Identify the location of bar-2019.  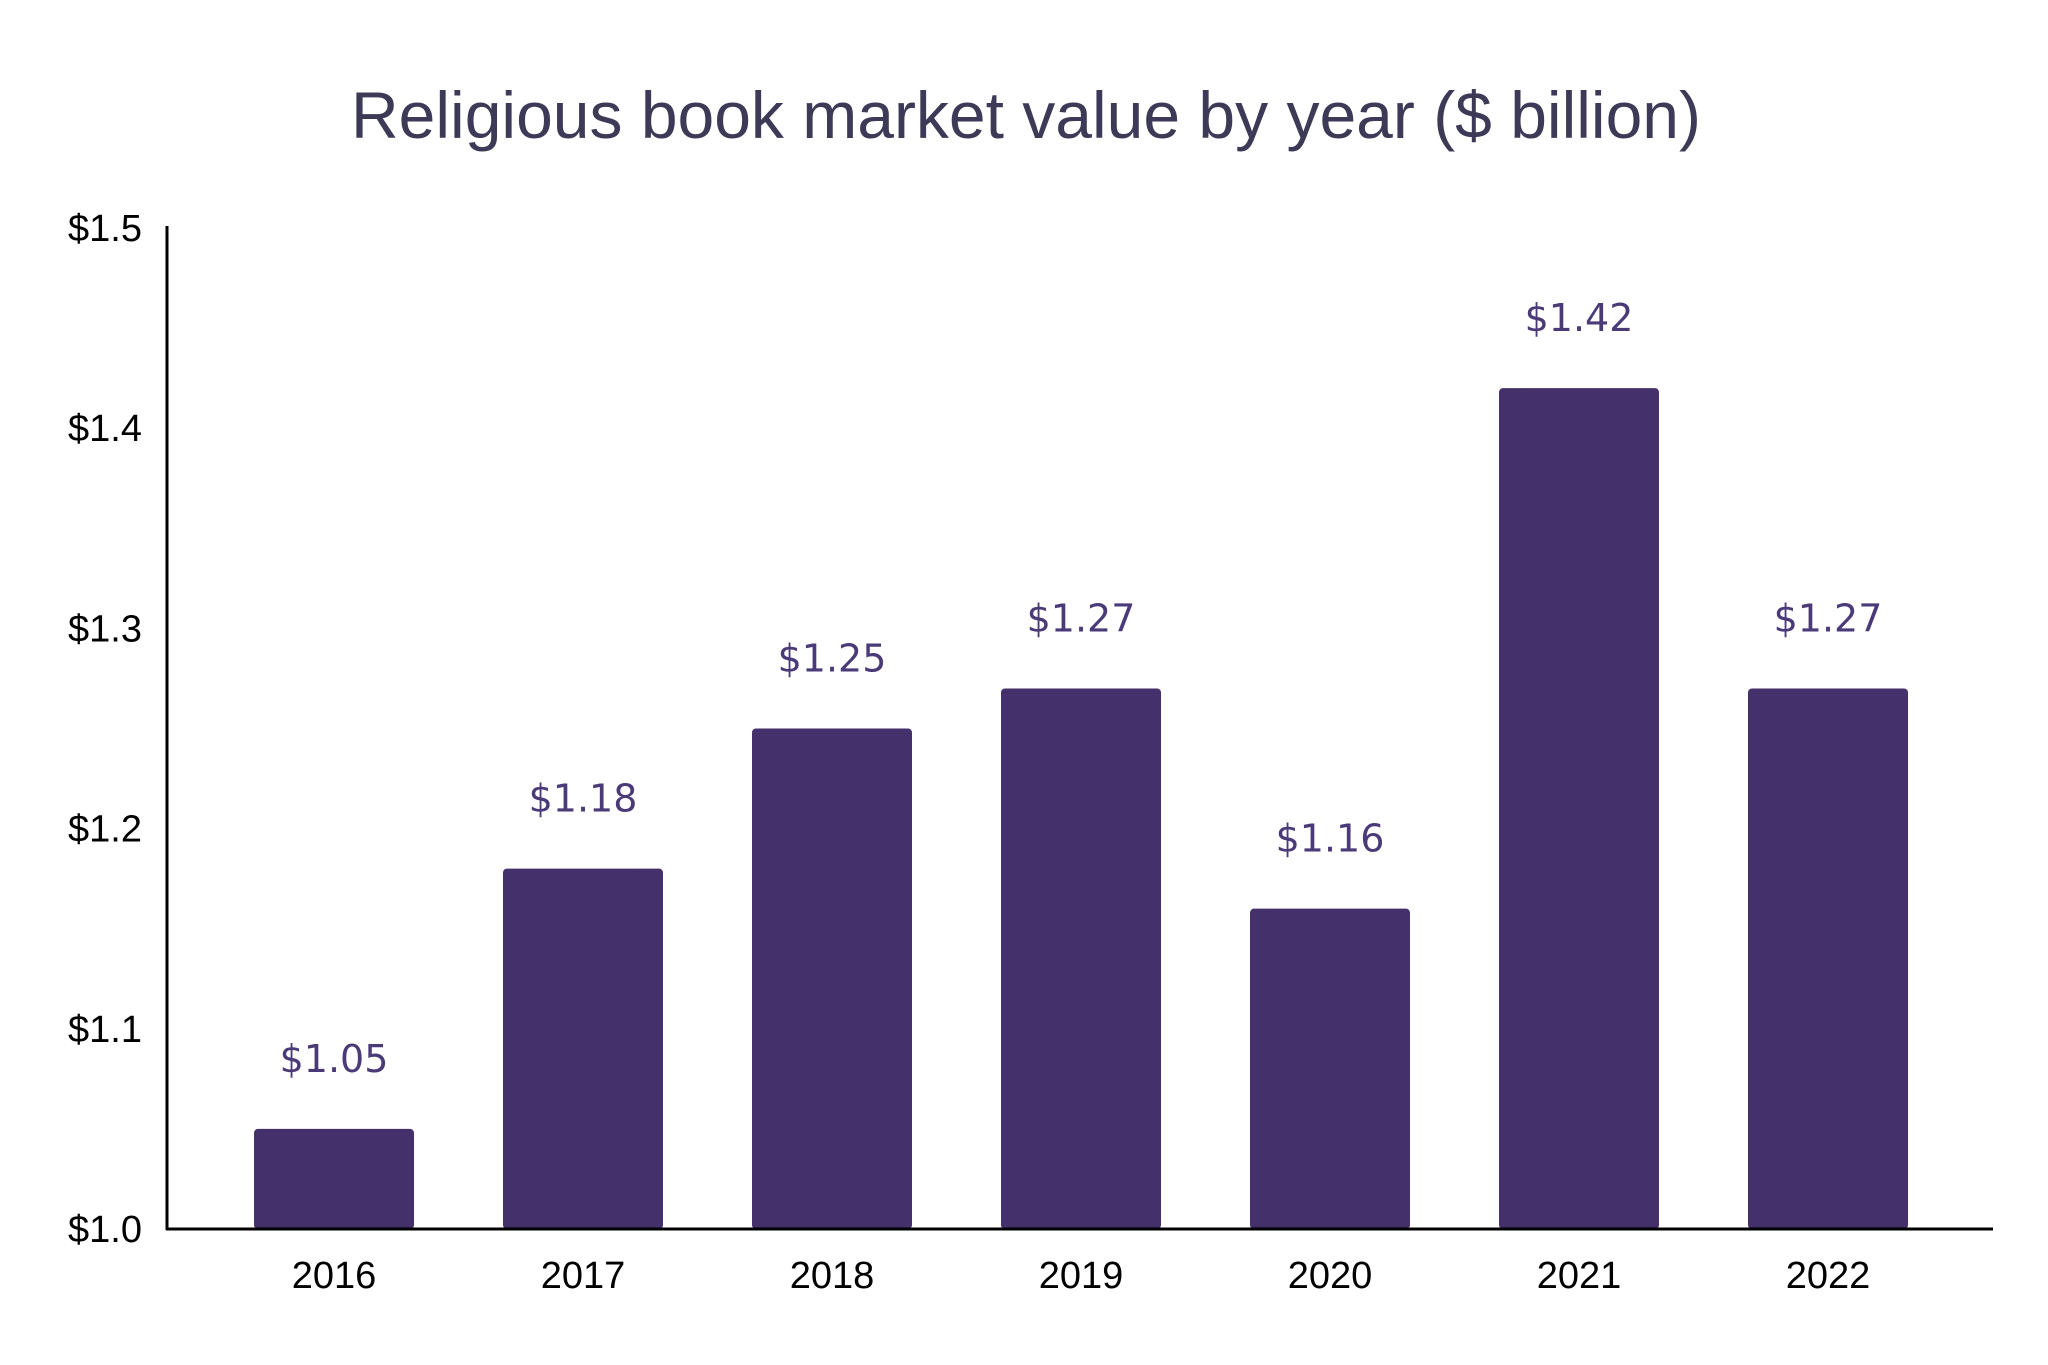
(1081, 958).